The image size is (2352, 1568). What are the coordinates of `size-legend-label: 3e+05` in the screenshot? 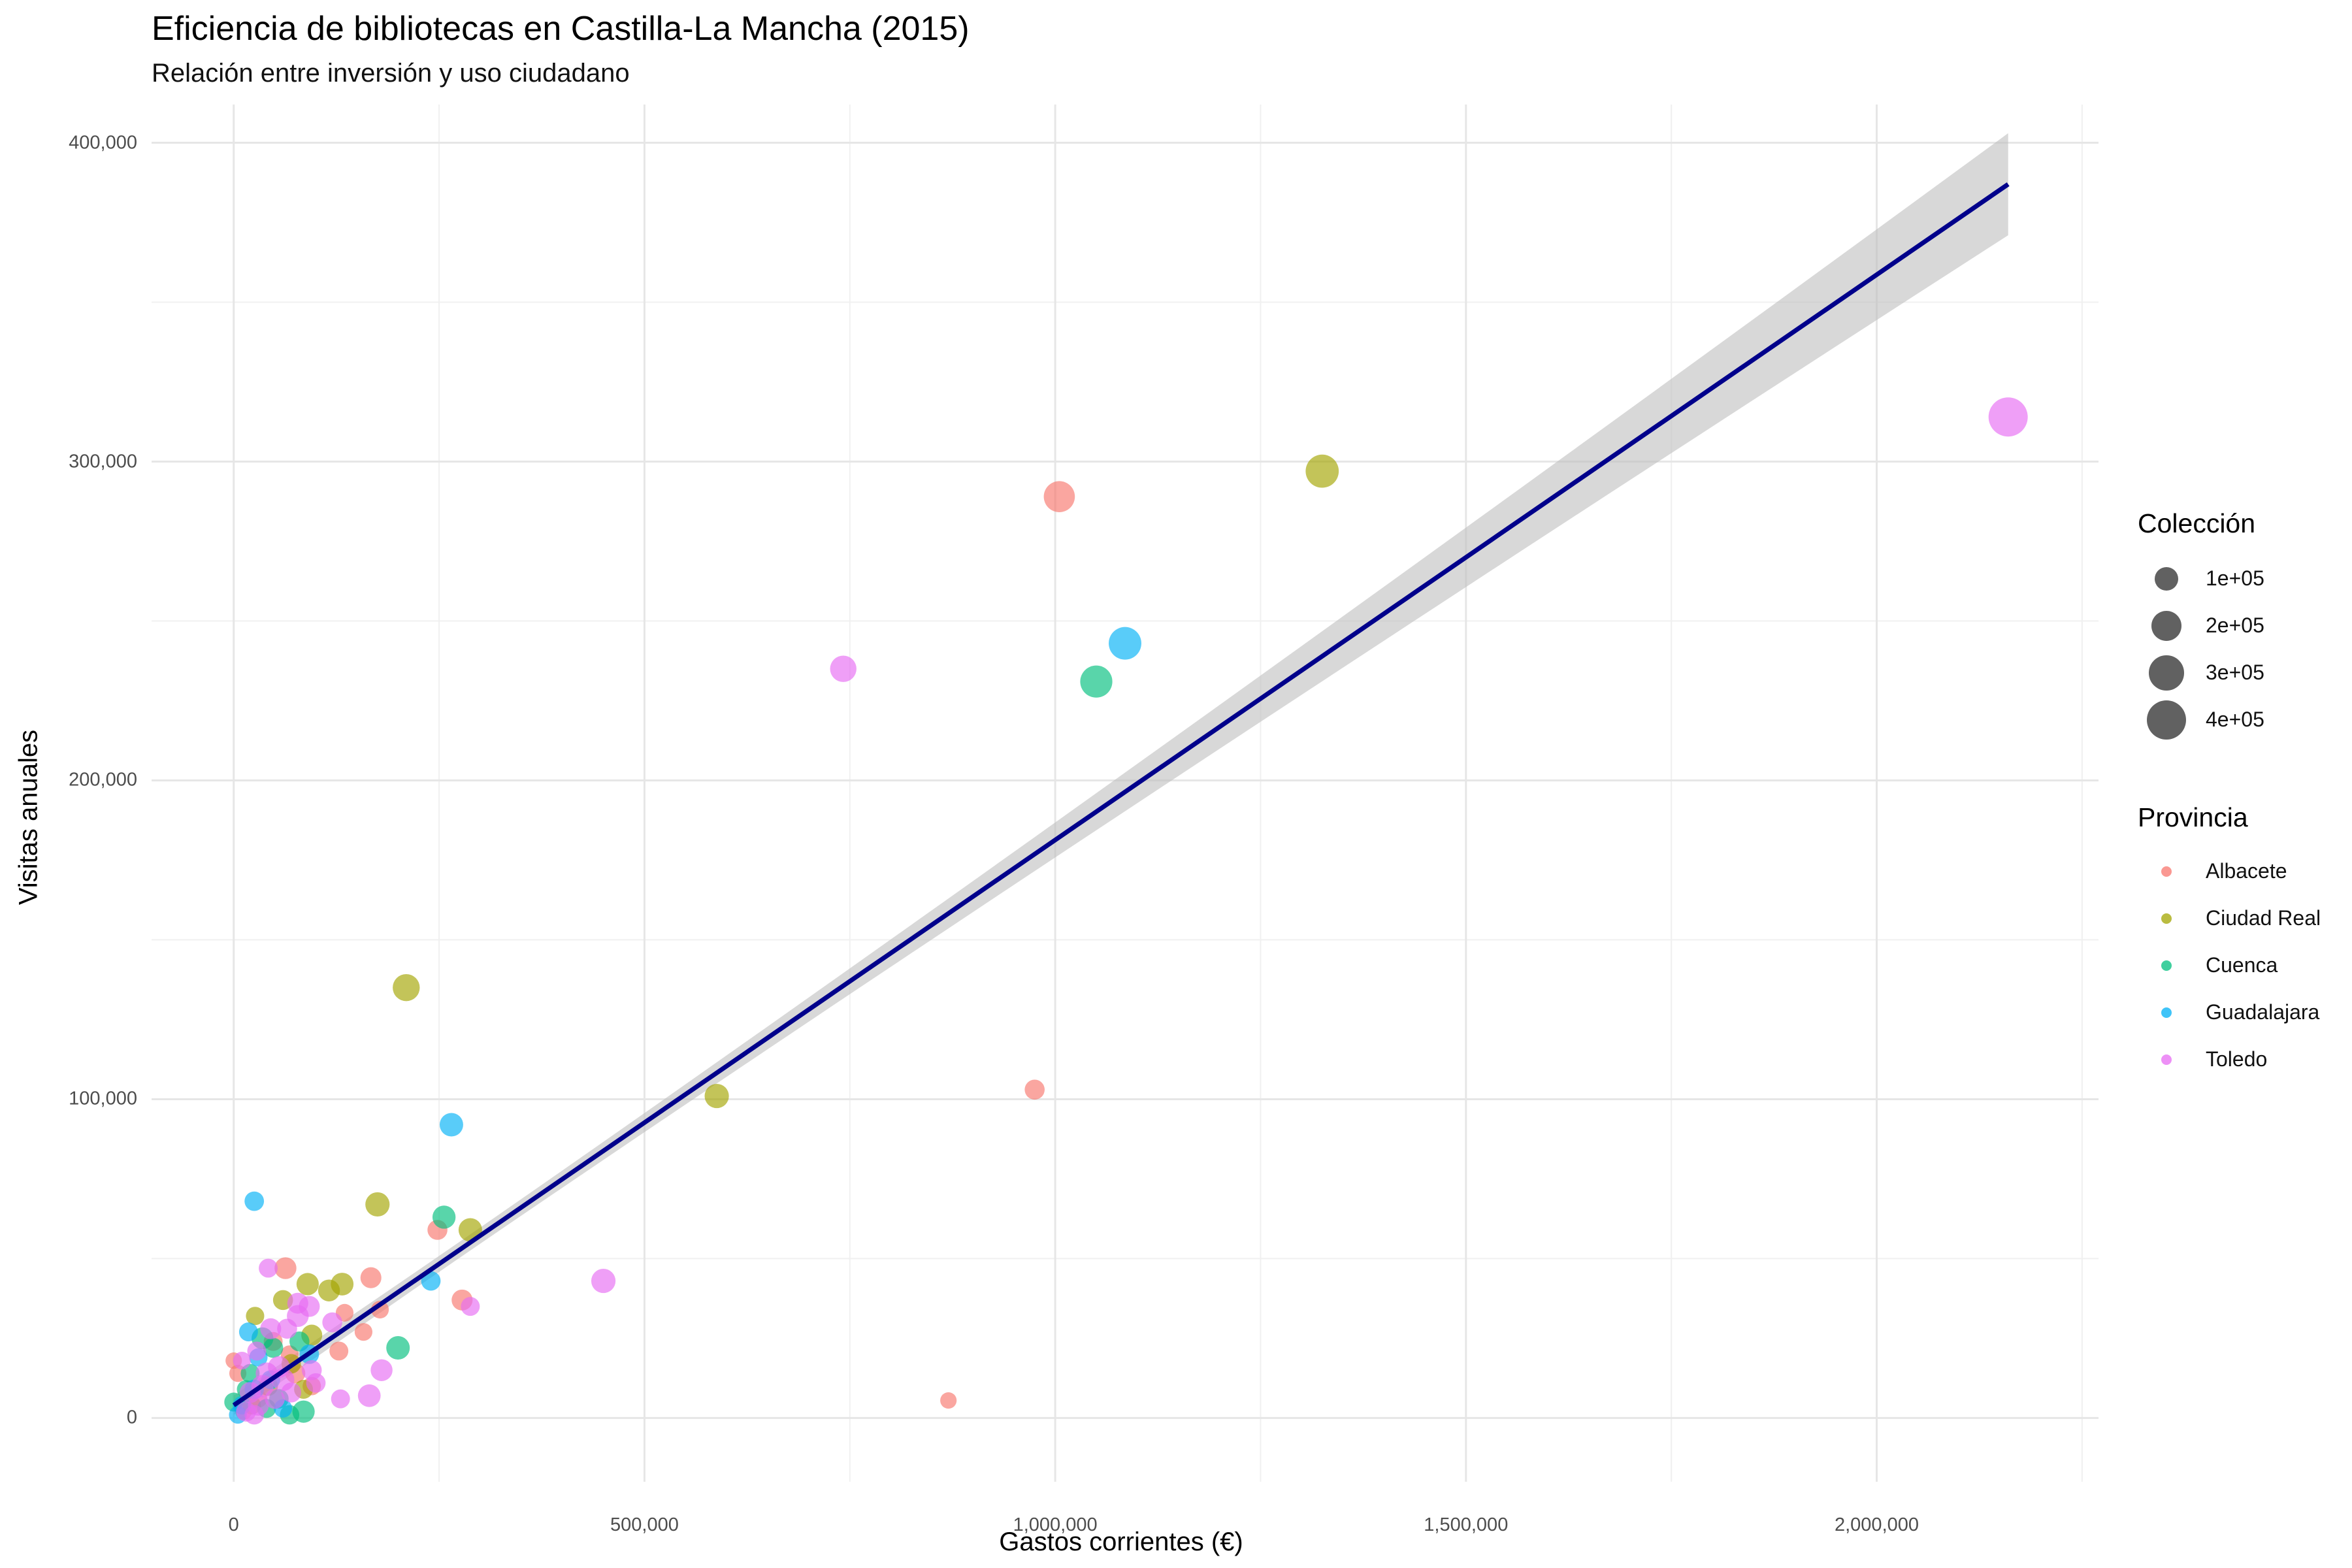 It's located at (2235, 672).